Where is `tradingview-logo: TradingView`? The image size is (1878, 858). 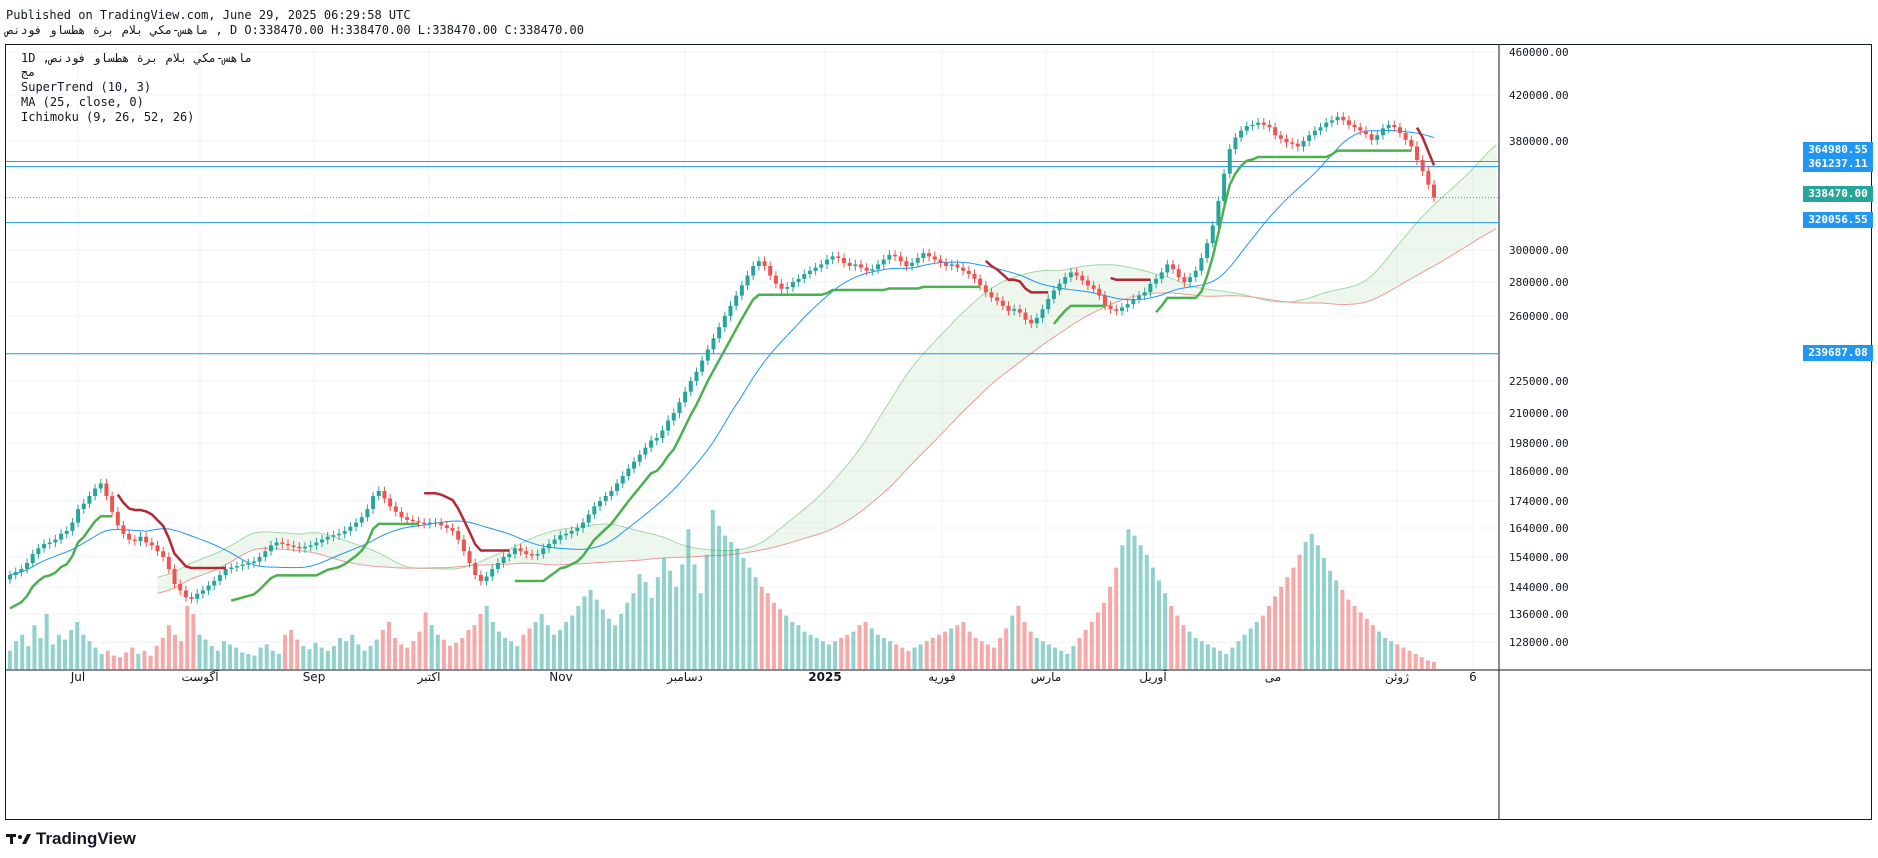 tradingview-logo: TradingView is located at coordinates (71, 839).